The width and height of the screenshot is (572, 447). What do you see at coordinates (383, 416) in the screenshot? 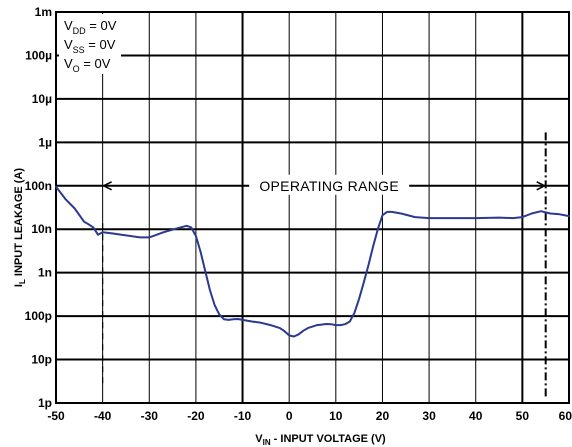
I see `x-tick-label: 20` at bounding box center [383, 416].